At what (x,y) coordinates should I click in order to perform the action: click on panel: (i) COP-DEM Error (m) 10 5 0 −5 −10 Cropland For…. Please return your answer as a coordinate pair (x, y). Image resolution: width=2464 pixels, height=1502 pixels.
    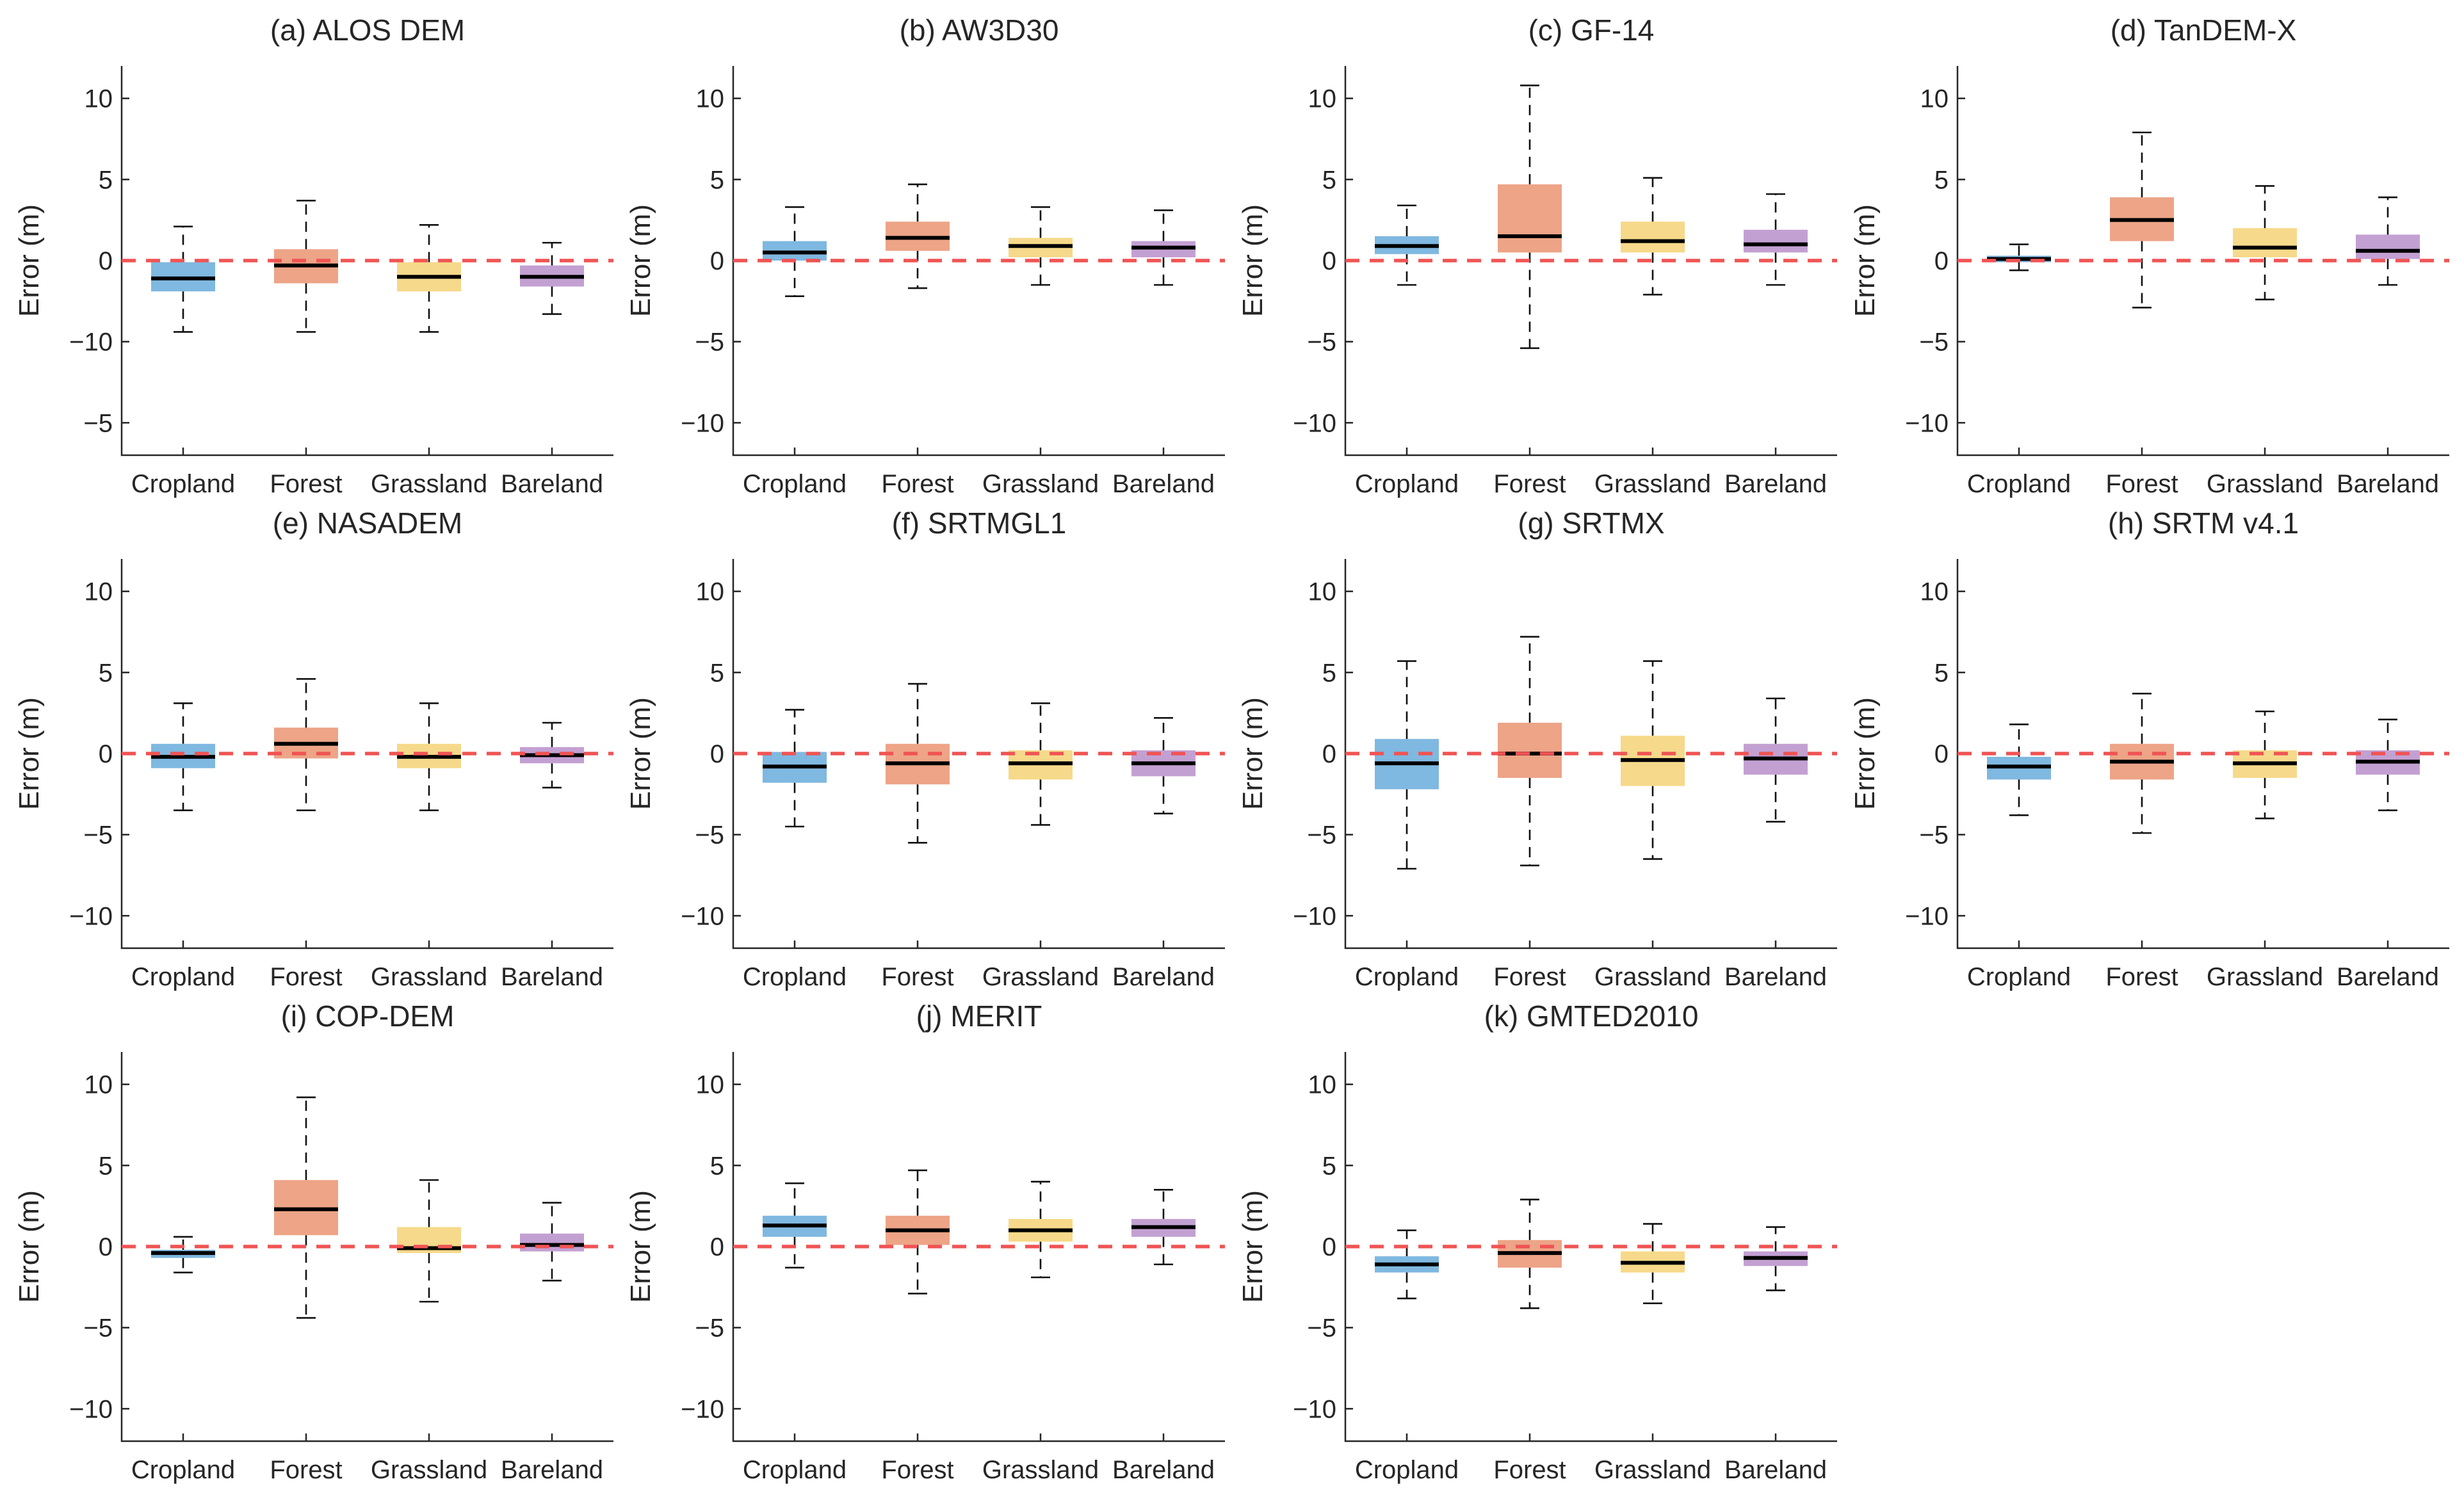
    Looking at the image, I should click on (313, 1241).